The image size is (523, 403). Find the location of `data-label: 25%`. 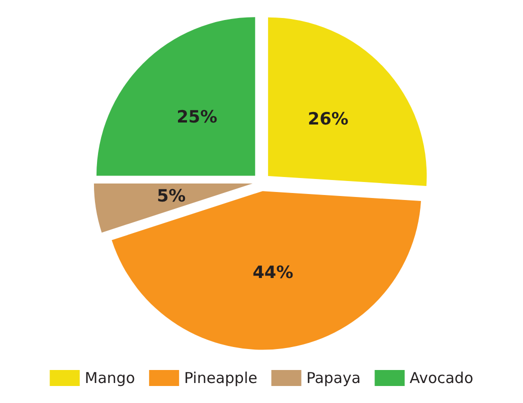

data-label: 25% is located at coordinates (197, 118).